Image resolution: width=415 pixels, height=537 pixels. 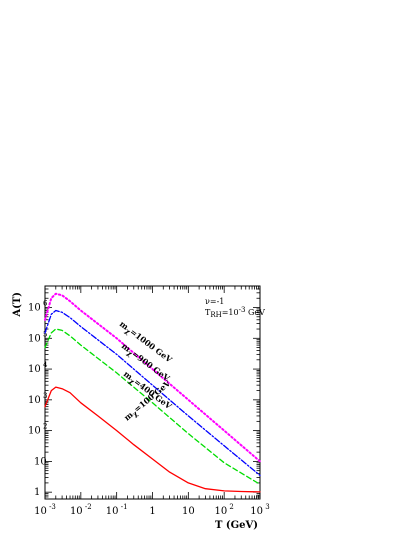 I want to click on annotation-trh: TRH=10-3 GeV, so click(x=235, y=312).